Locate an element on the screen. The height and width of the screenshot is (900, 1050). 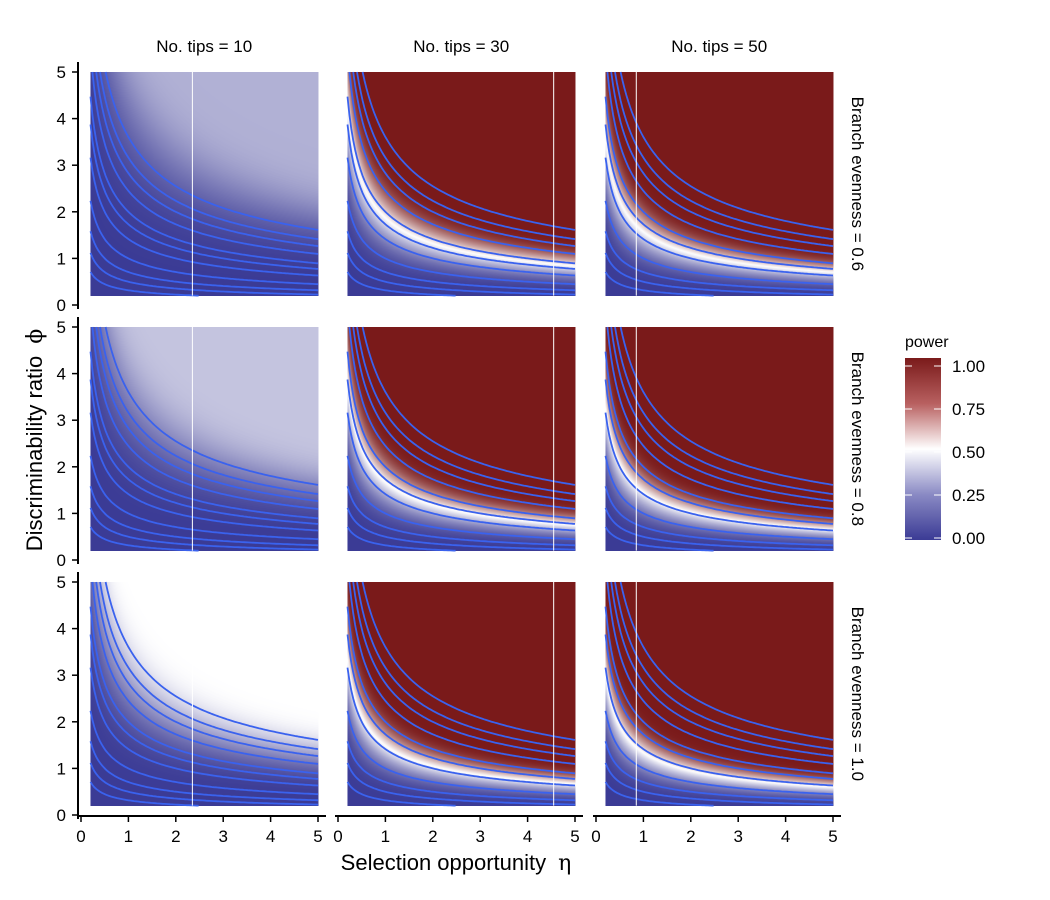
x-tick-label-c0-1: 1 is located at coordinates (128, 836).